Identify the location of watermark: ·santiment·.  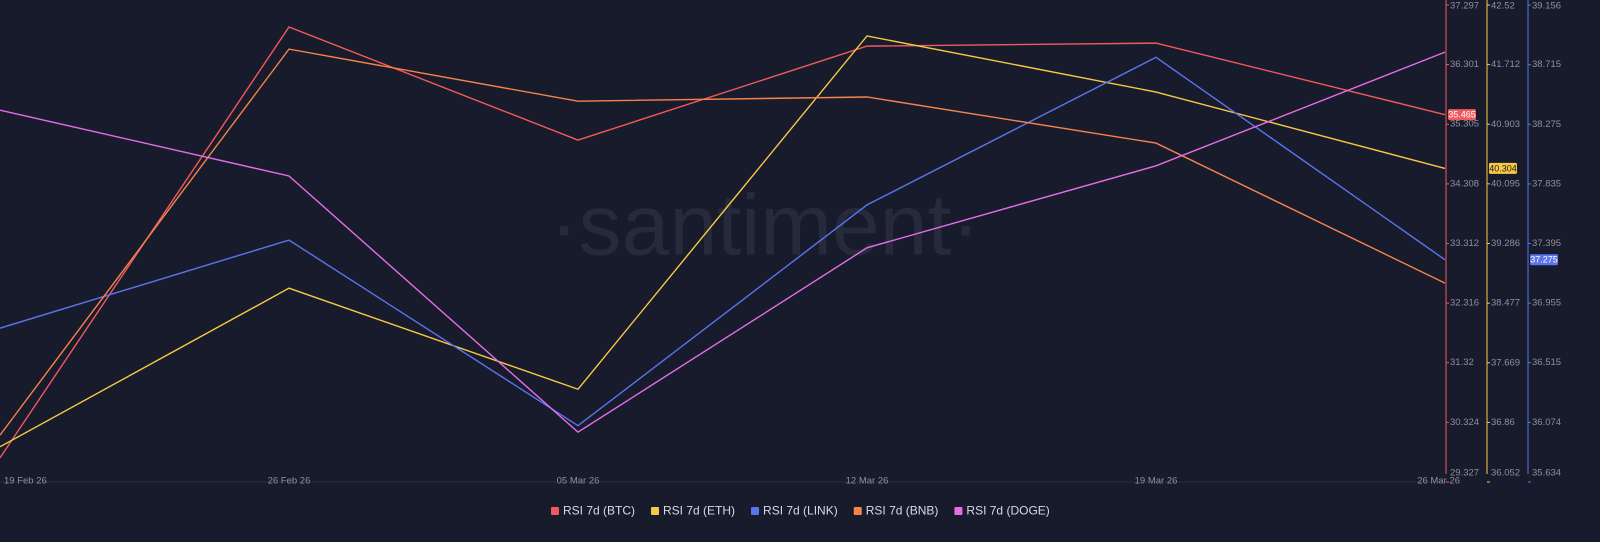
(765, 226).